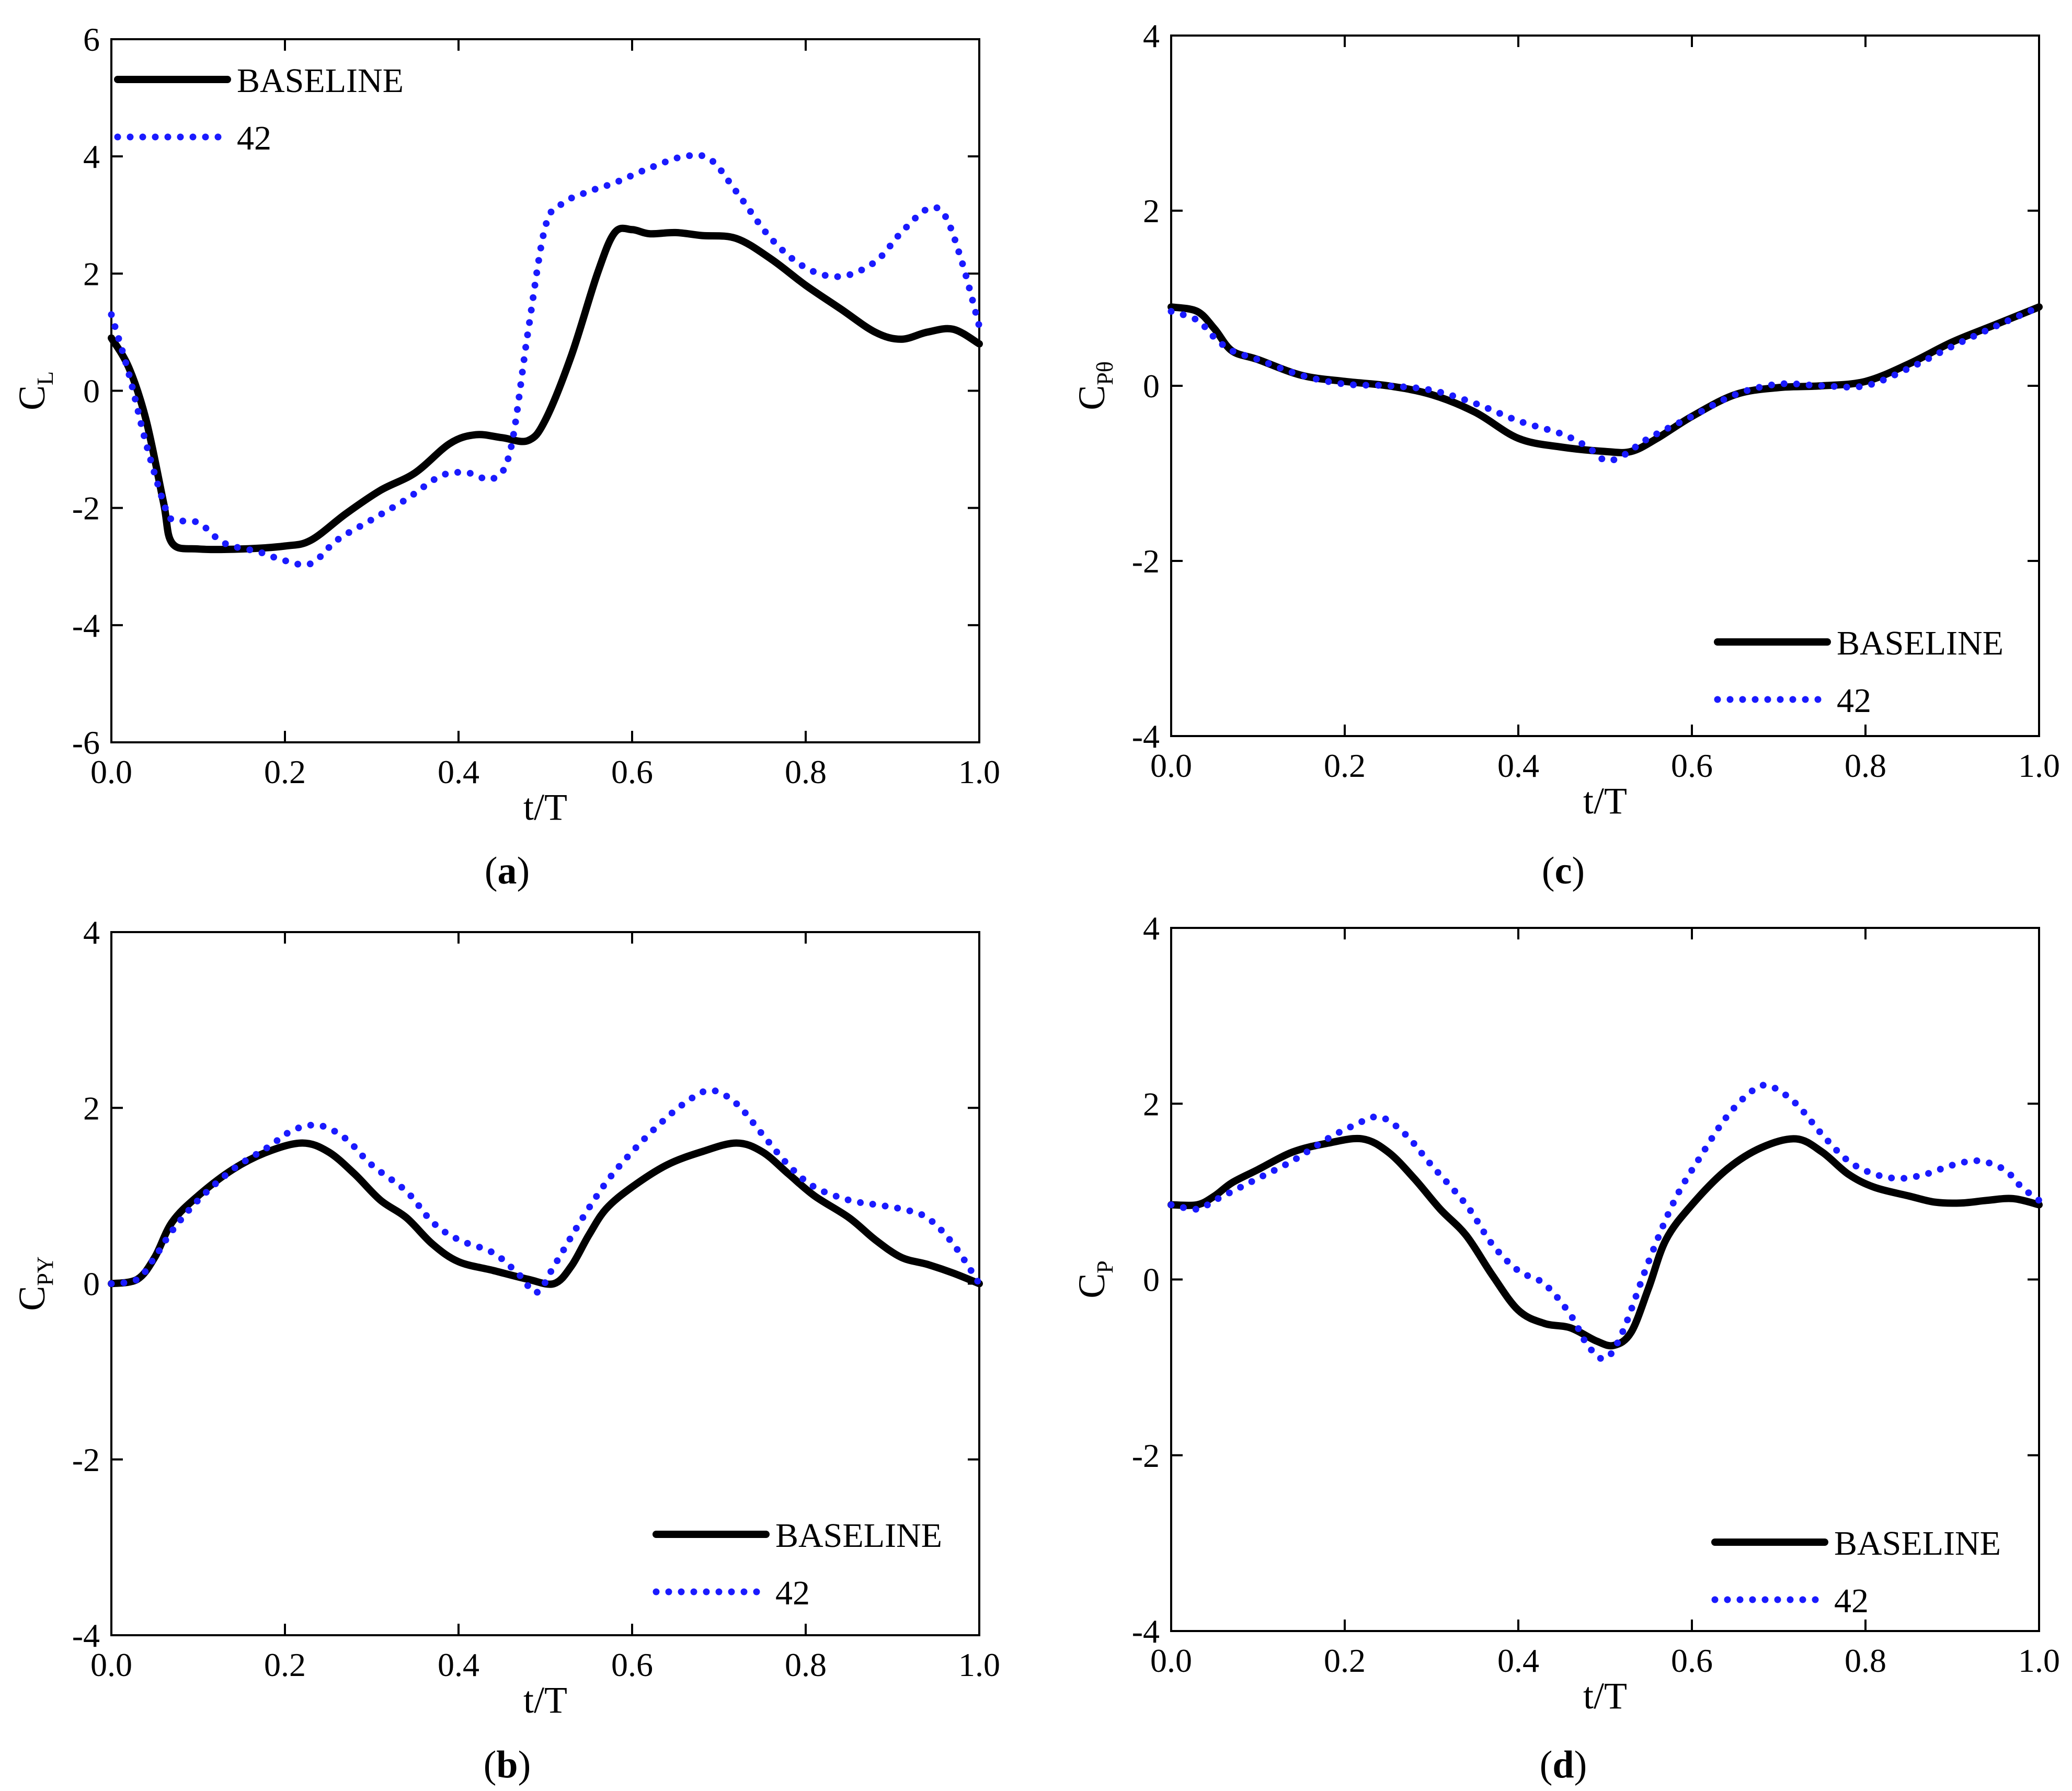  I want to click on y-tick-label: 6, so click(91, 39).